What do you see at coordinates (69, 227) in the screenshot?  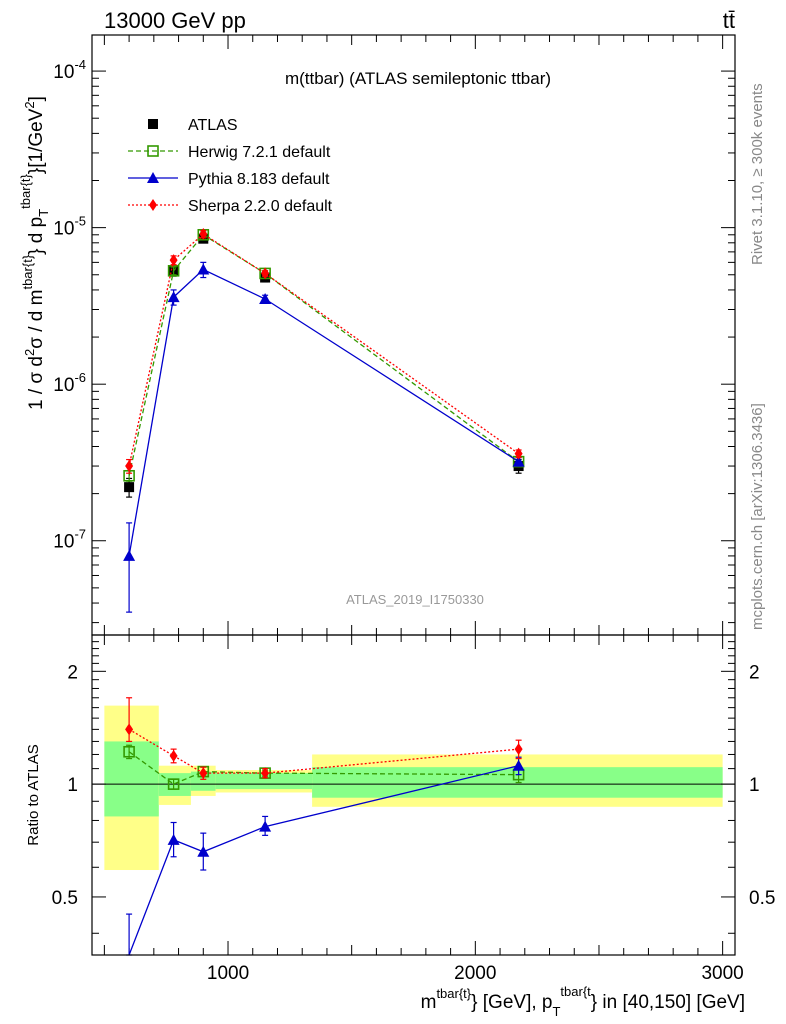 I see `main-y-tick-label: 10⁻⁵` at bounding box center [69, 227].